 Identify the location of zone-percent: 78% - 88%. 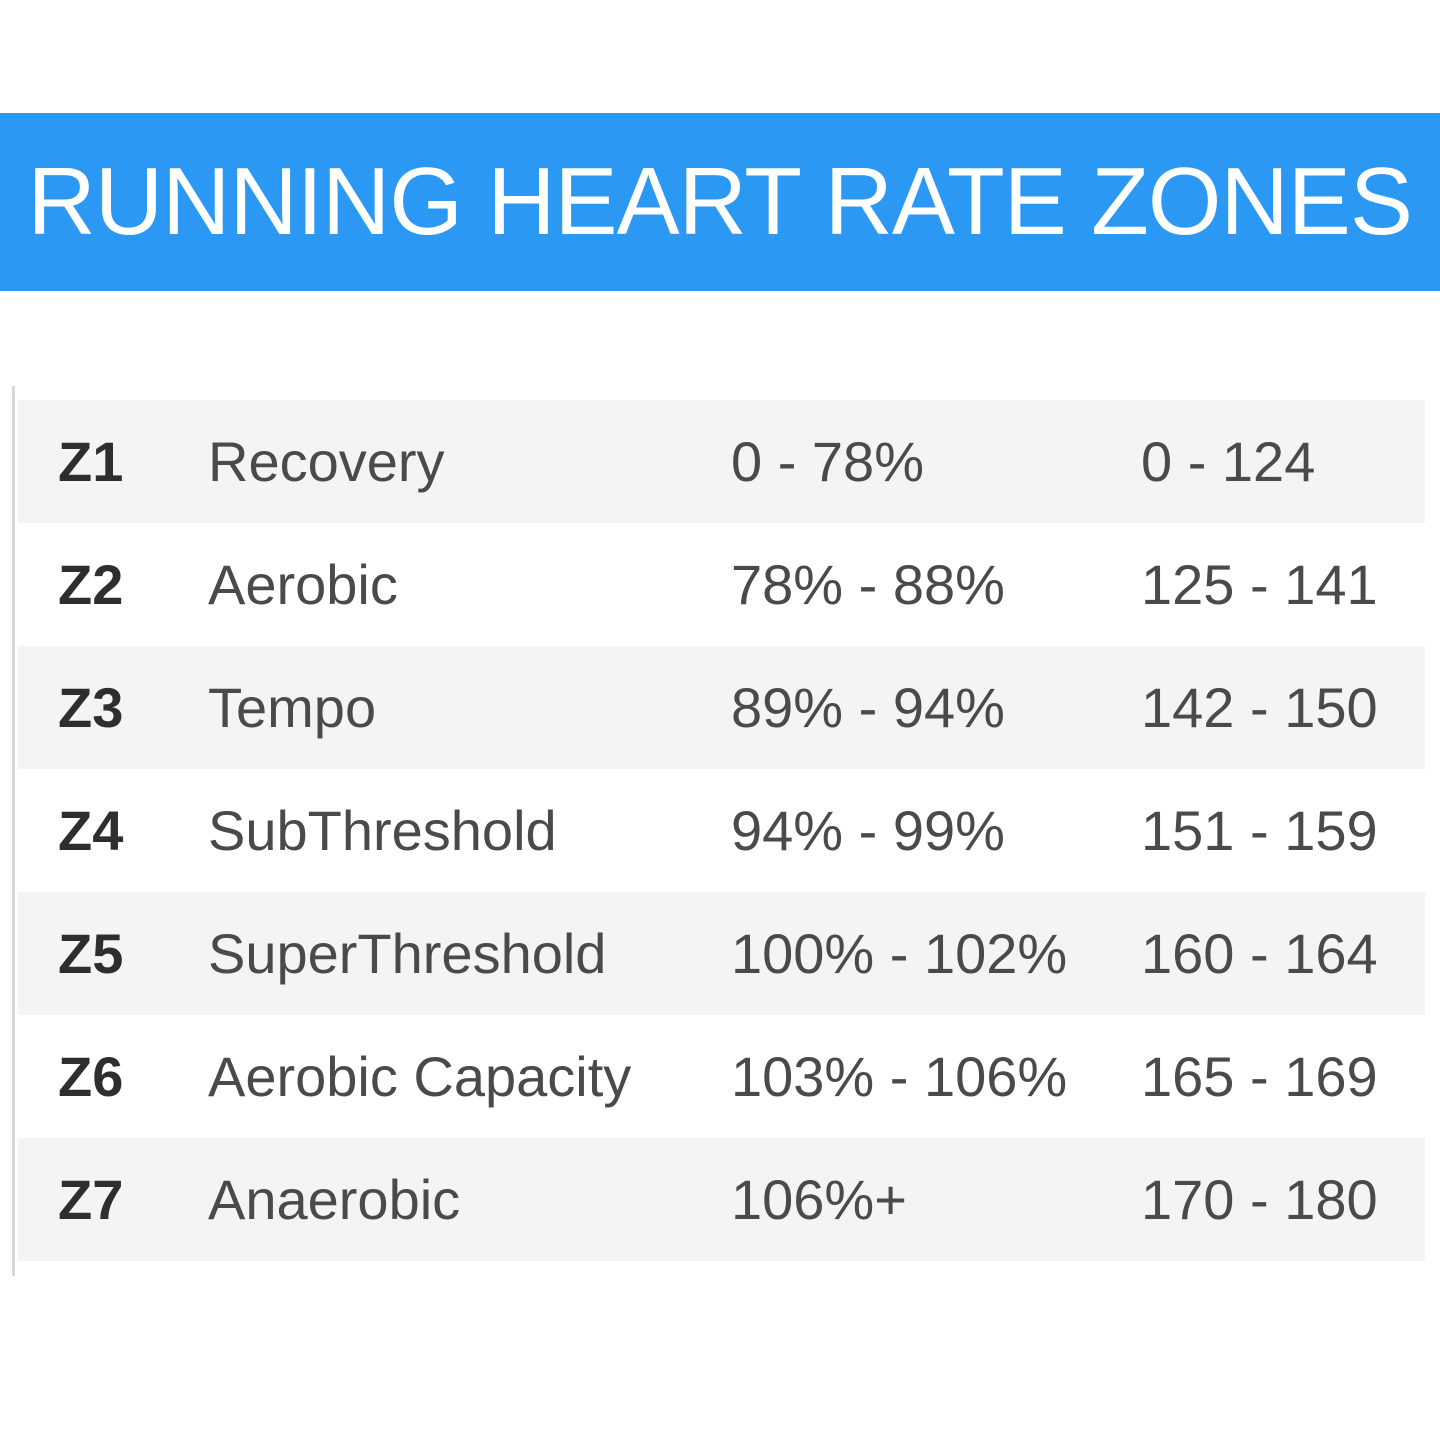
(868, 584).